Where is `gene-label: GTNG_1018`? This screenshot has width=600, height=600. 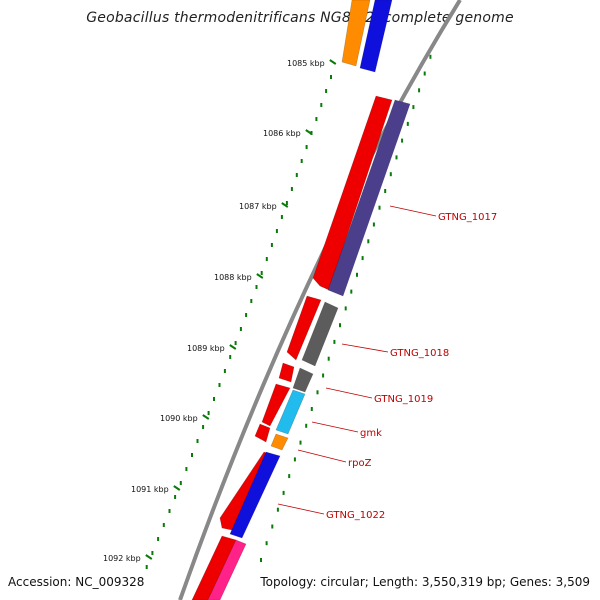
gene-label: GTNG_1018 is located at coordinates (419, 353).